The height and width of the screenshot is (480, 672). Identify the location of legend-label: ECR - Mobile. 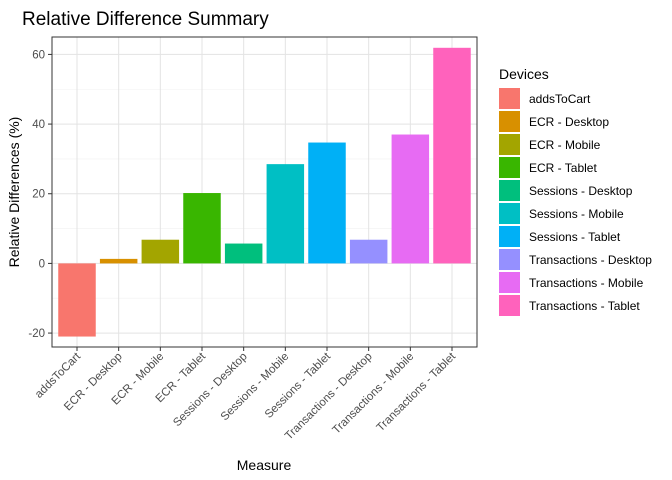
(565, 145).